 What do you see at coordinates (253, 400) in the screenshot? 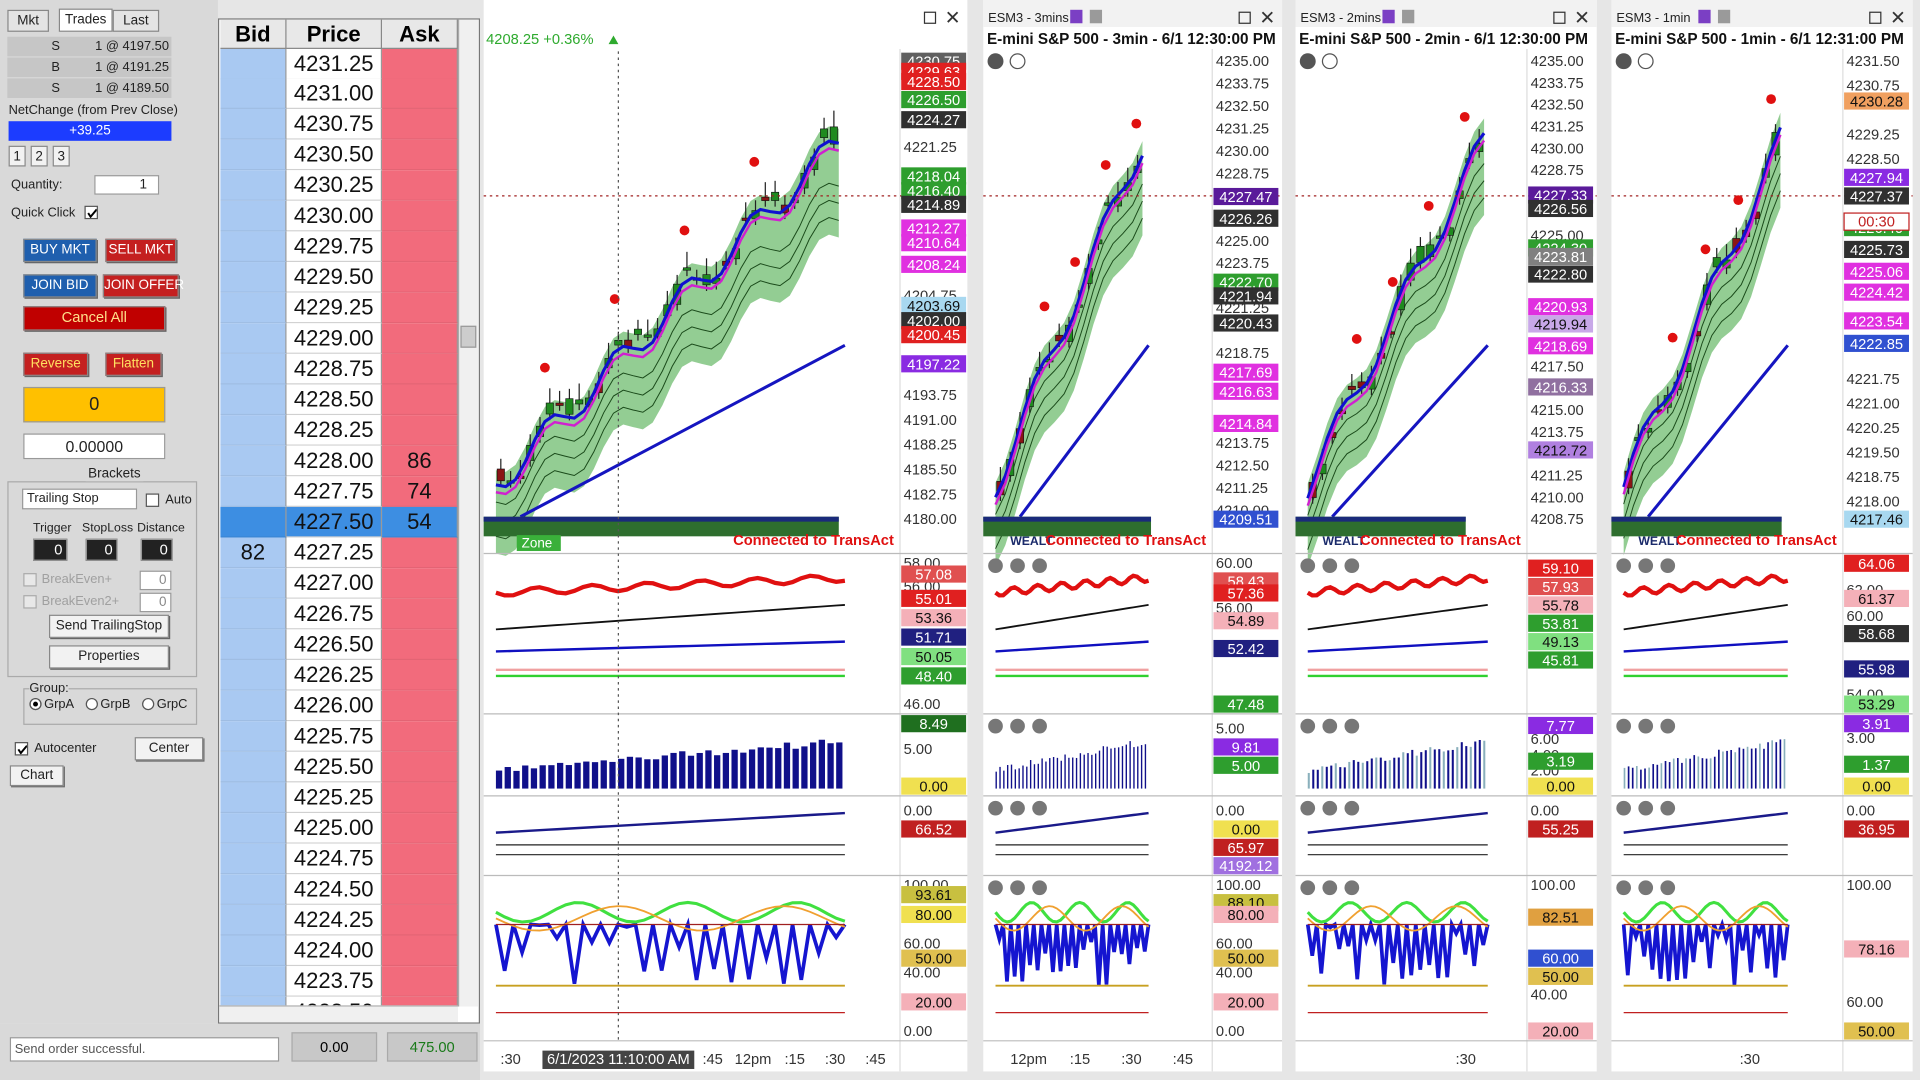
I see `ladder-cell` at bounding box center [253, 400].